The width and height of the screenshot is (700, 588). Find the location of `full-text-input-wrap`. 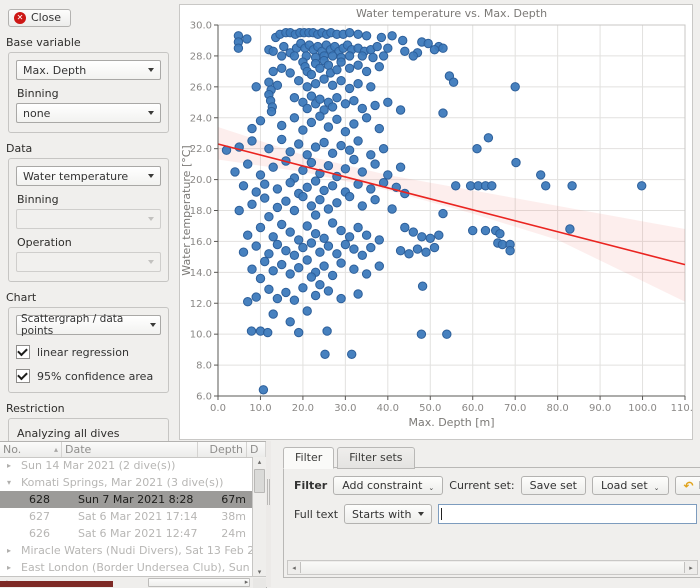

full-text-input-wrap is located at coordinates (567, 514).